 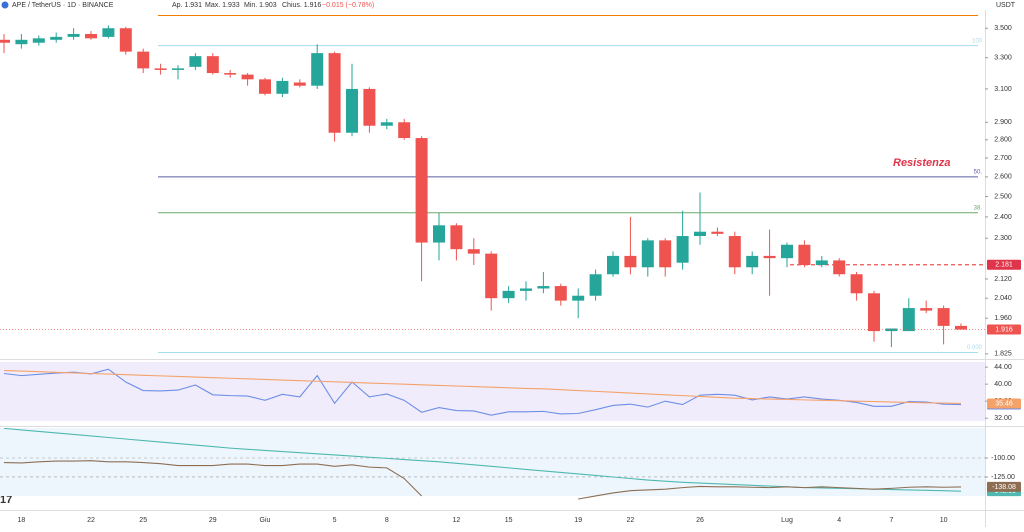 What do you see at coordinates (700, 520) in the screenshot?
I see `x-tick-label: 26` at bounding box center [700, 520].